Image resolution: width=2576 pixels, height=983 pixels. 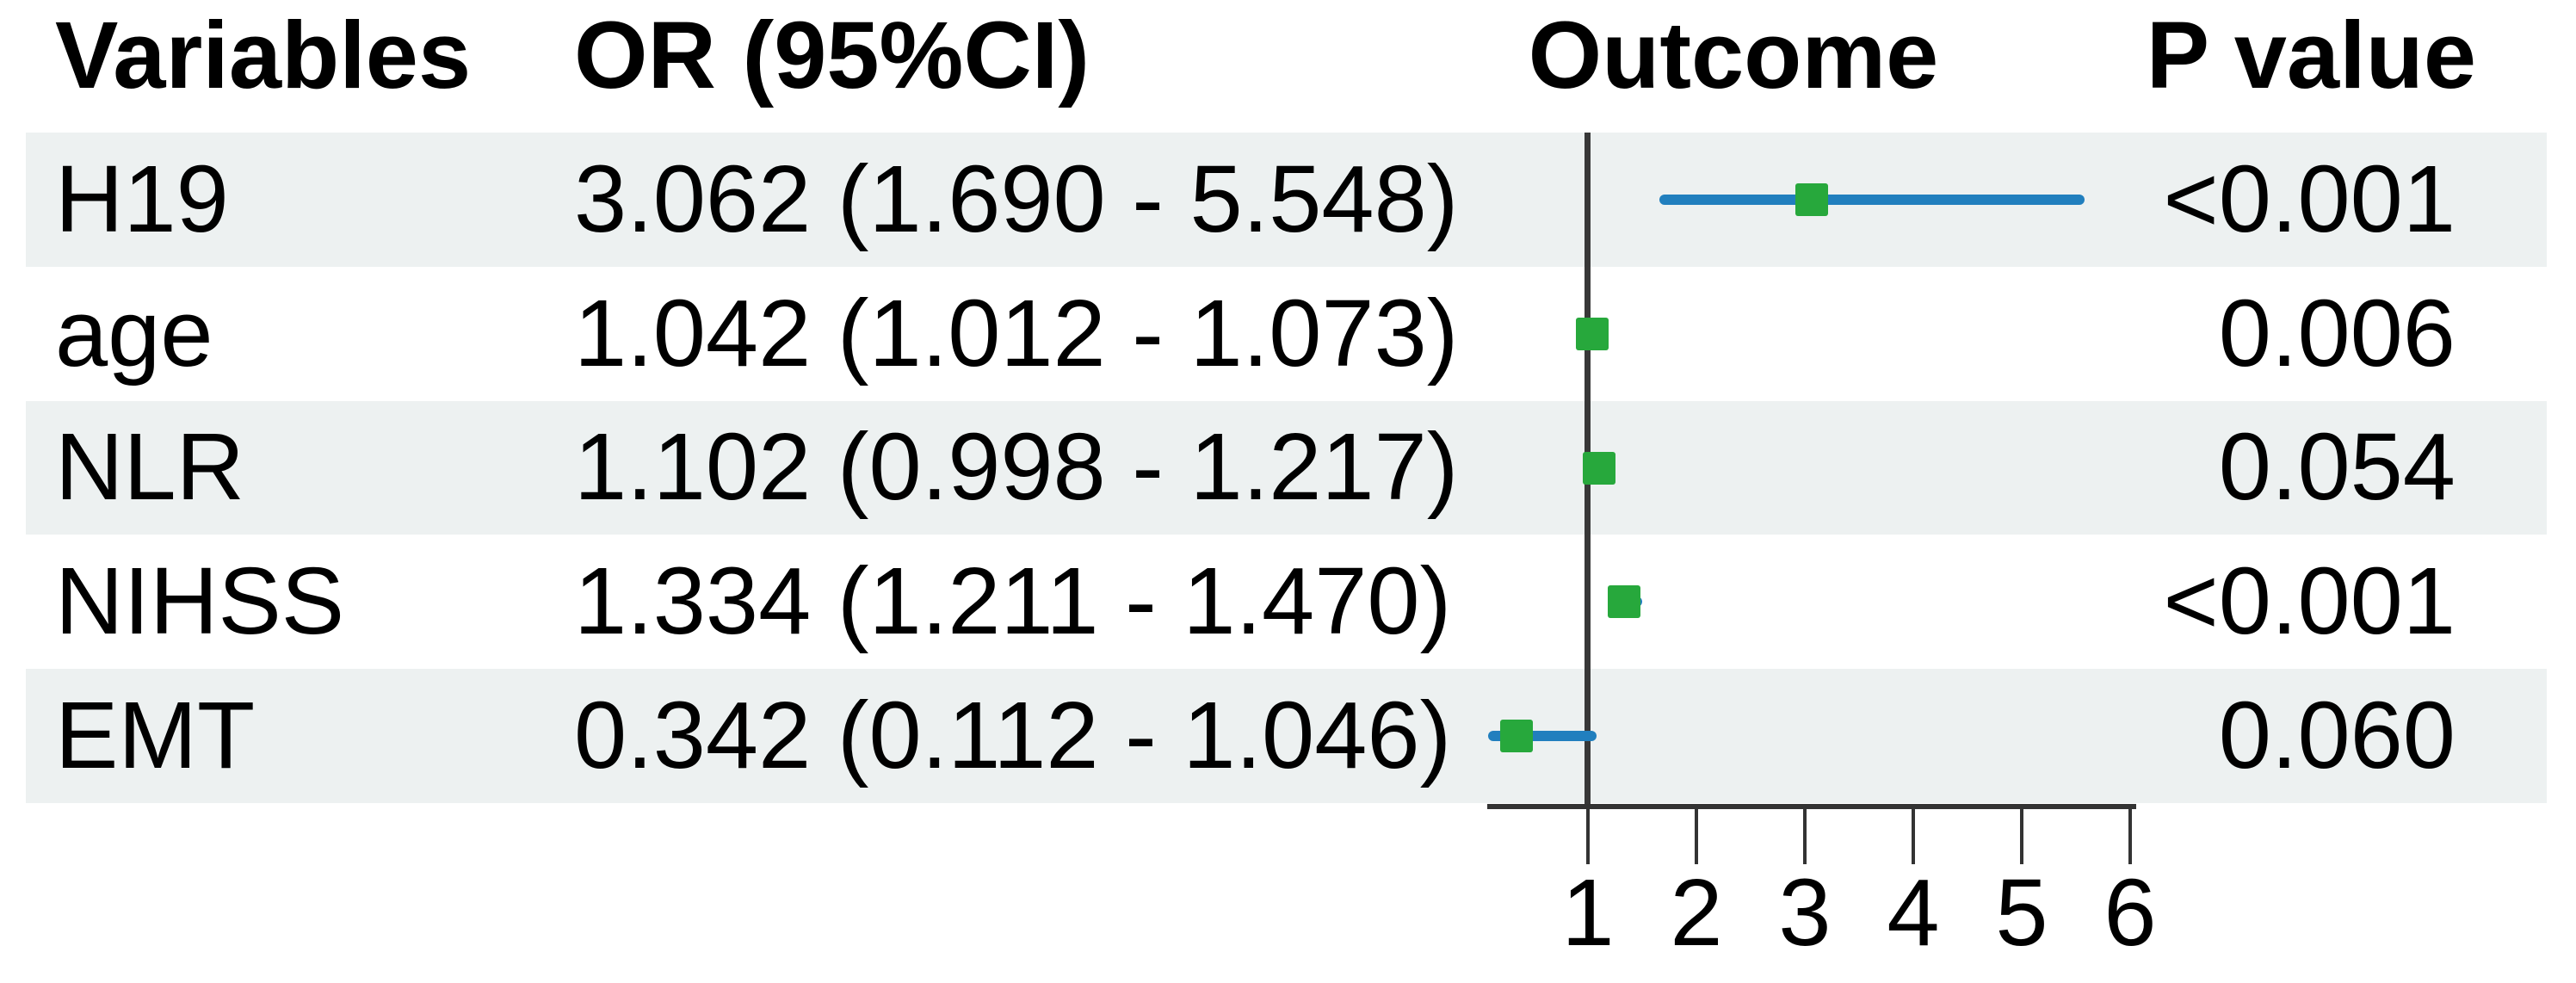 I want to click on or-ci-value: 1.334 (1.211 - 1.470), so click(x=1013, y=601).